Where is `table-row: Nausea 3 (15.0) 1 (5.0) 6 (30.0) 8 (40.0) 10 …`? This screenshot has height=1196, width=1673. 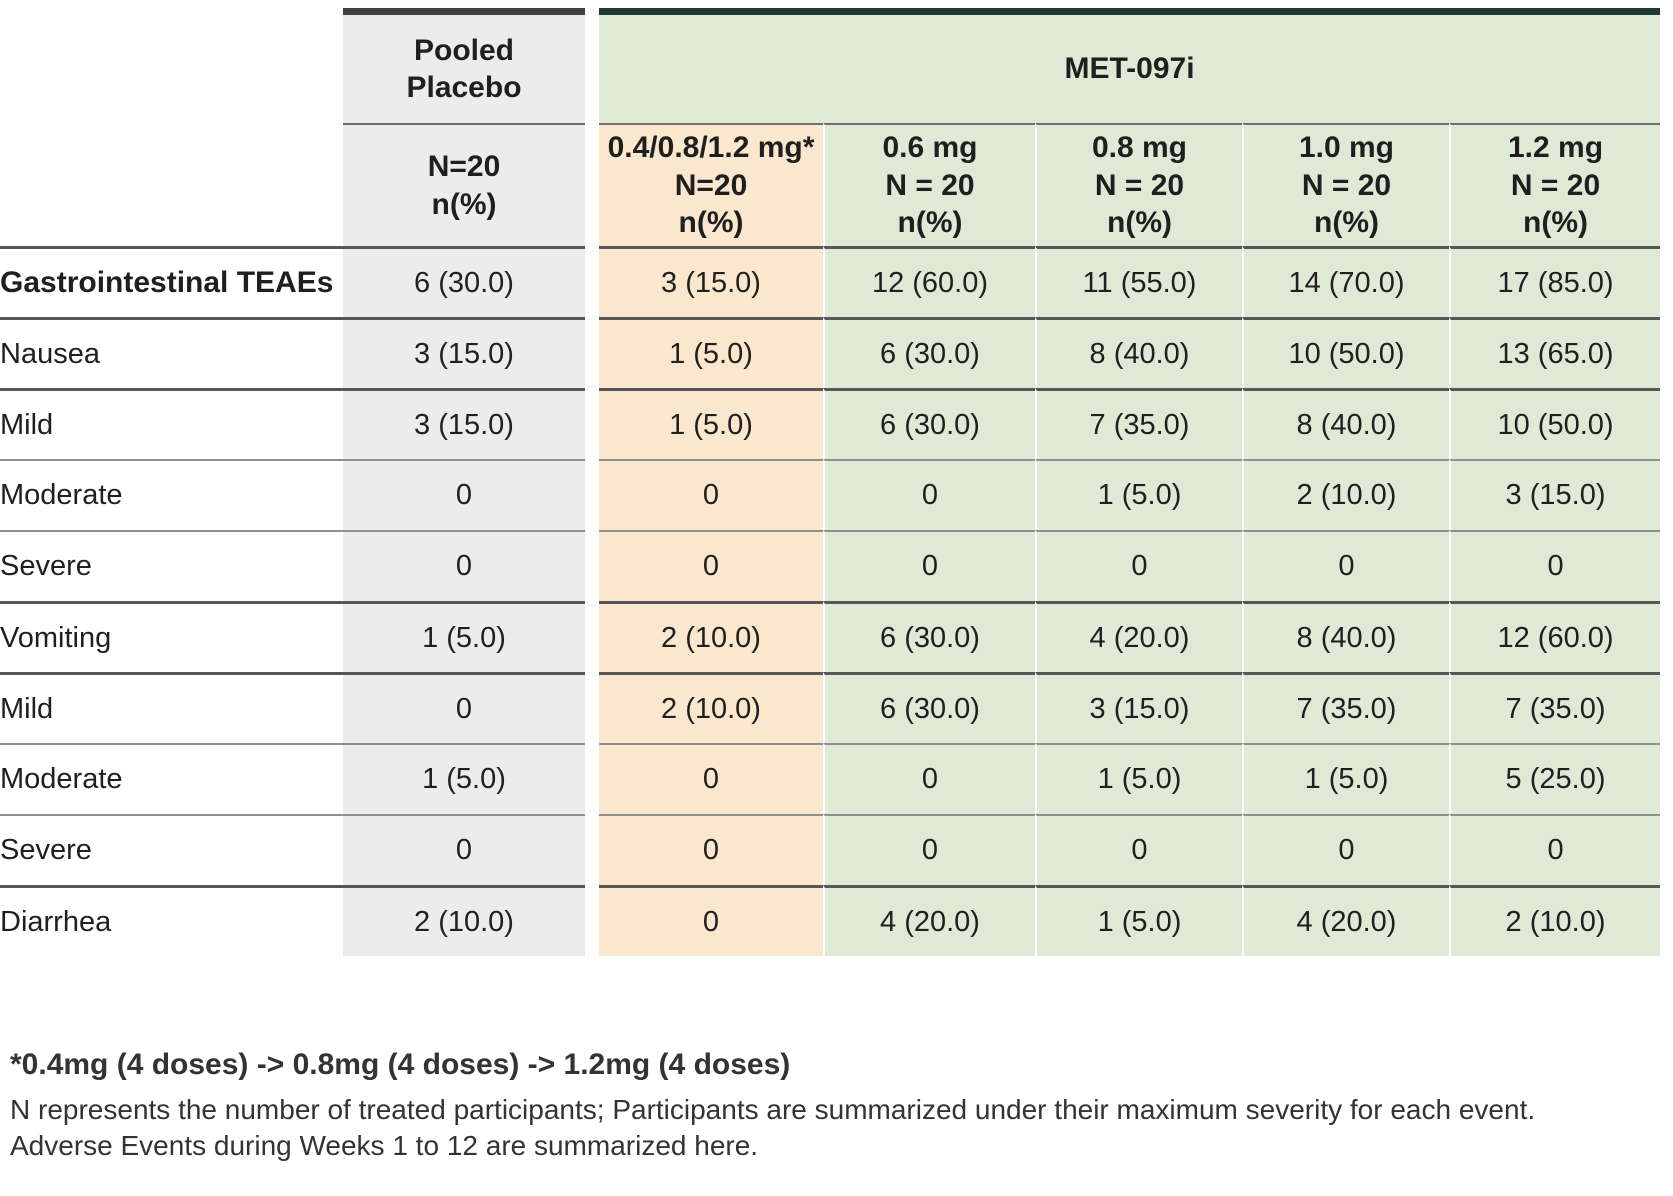
table-row: Nausea 3 (15.0) 1 (5.0) 6 (30.0) 8 (40.0) 10 … is located at coordinates (830, 352).